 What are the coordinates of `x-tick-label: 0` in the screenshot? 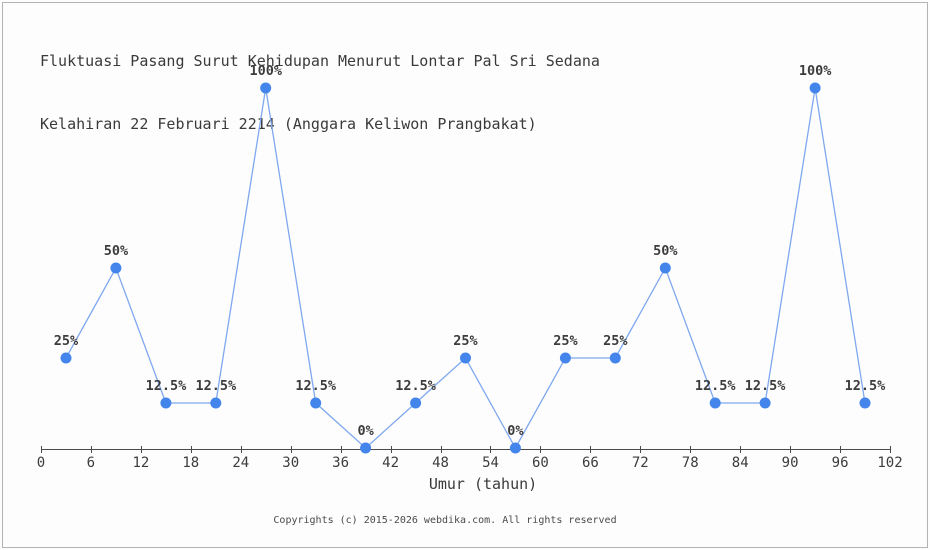 It's located at (41, 463).